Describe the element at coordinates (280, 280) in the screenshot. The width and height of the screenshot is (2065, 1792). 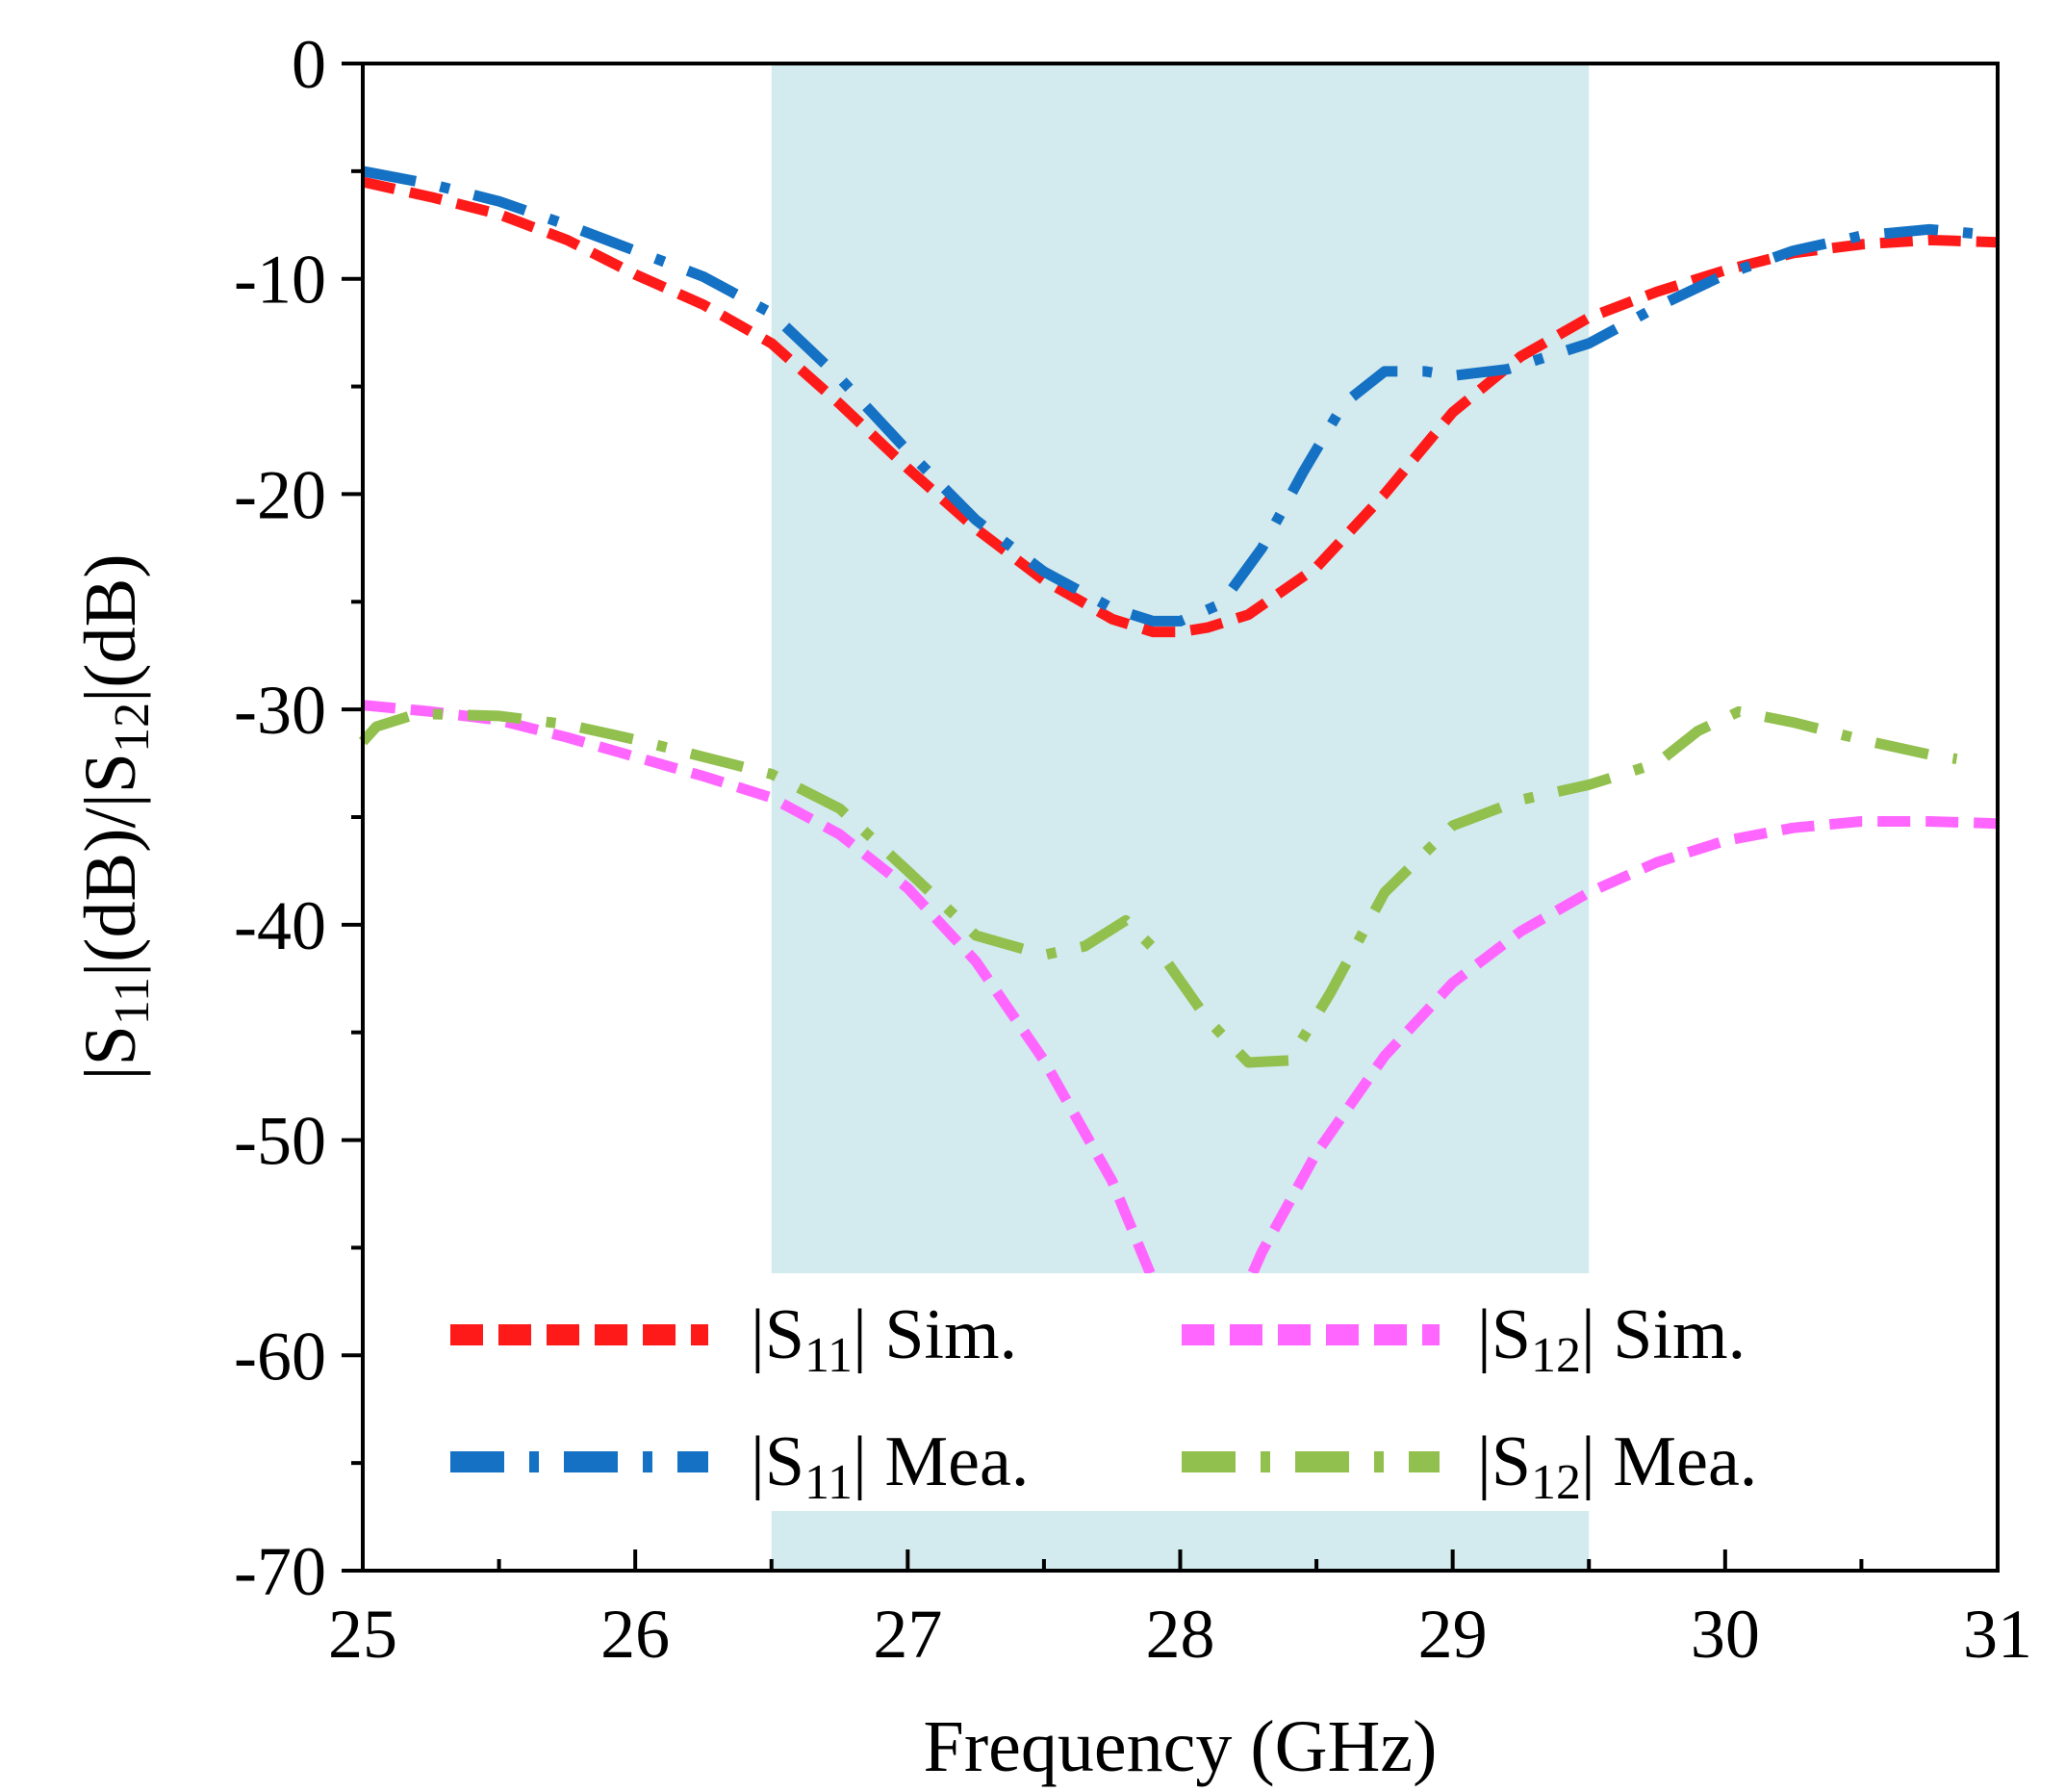
I see `y-tick-label: -10` at that location.